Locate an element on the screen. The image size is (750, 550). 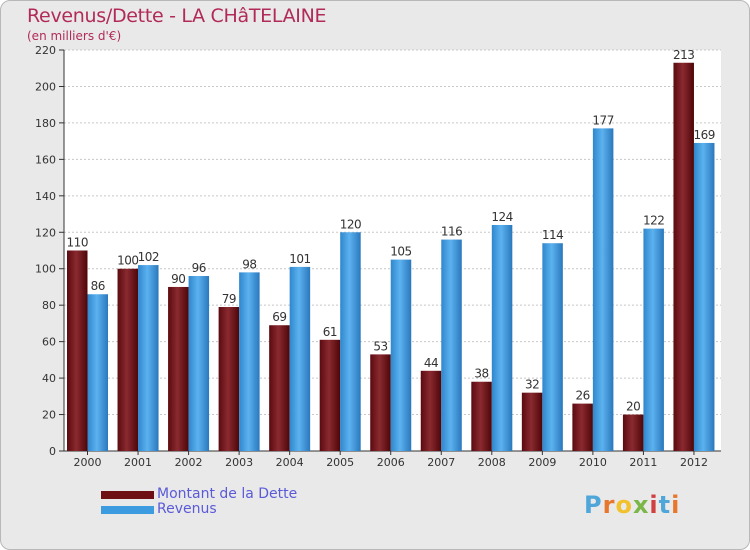
legend-label-revenus: Revenus is located at coordinates (187, 509).